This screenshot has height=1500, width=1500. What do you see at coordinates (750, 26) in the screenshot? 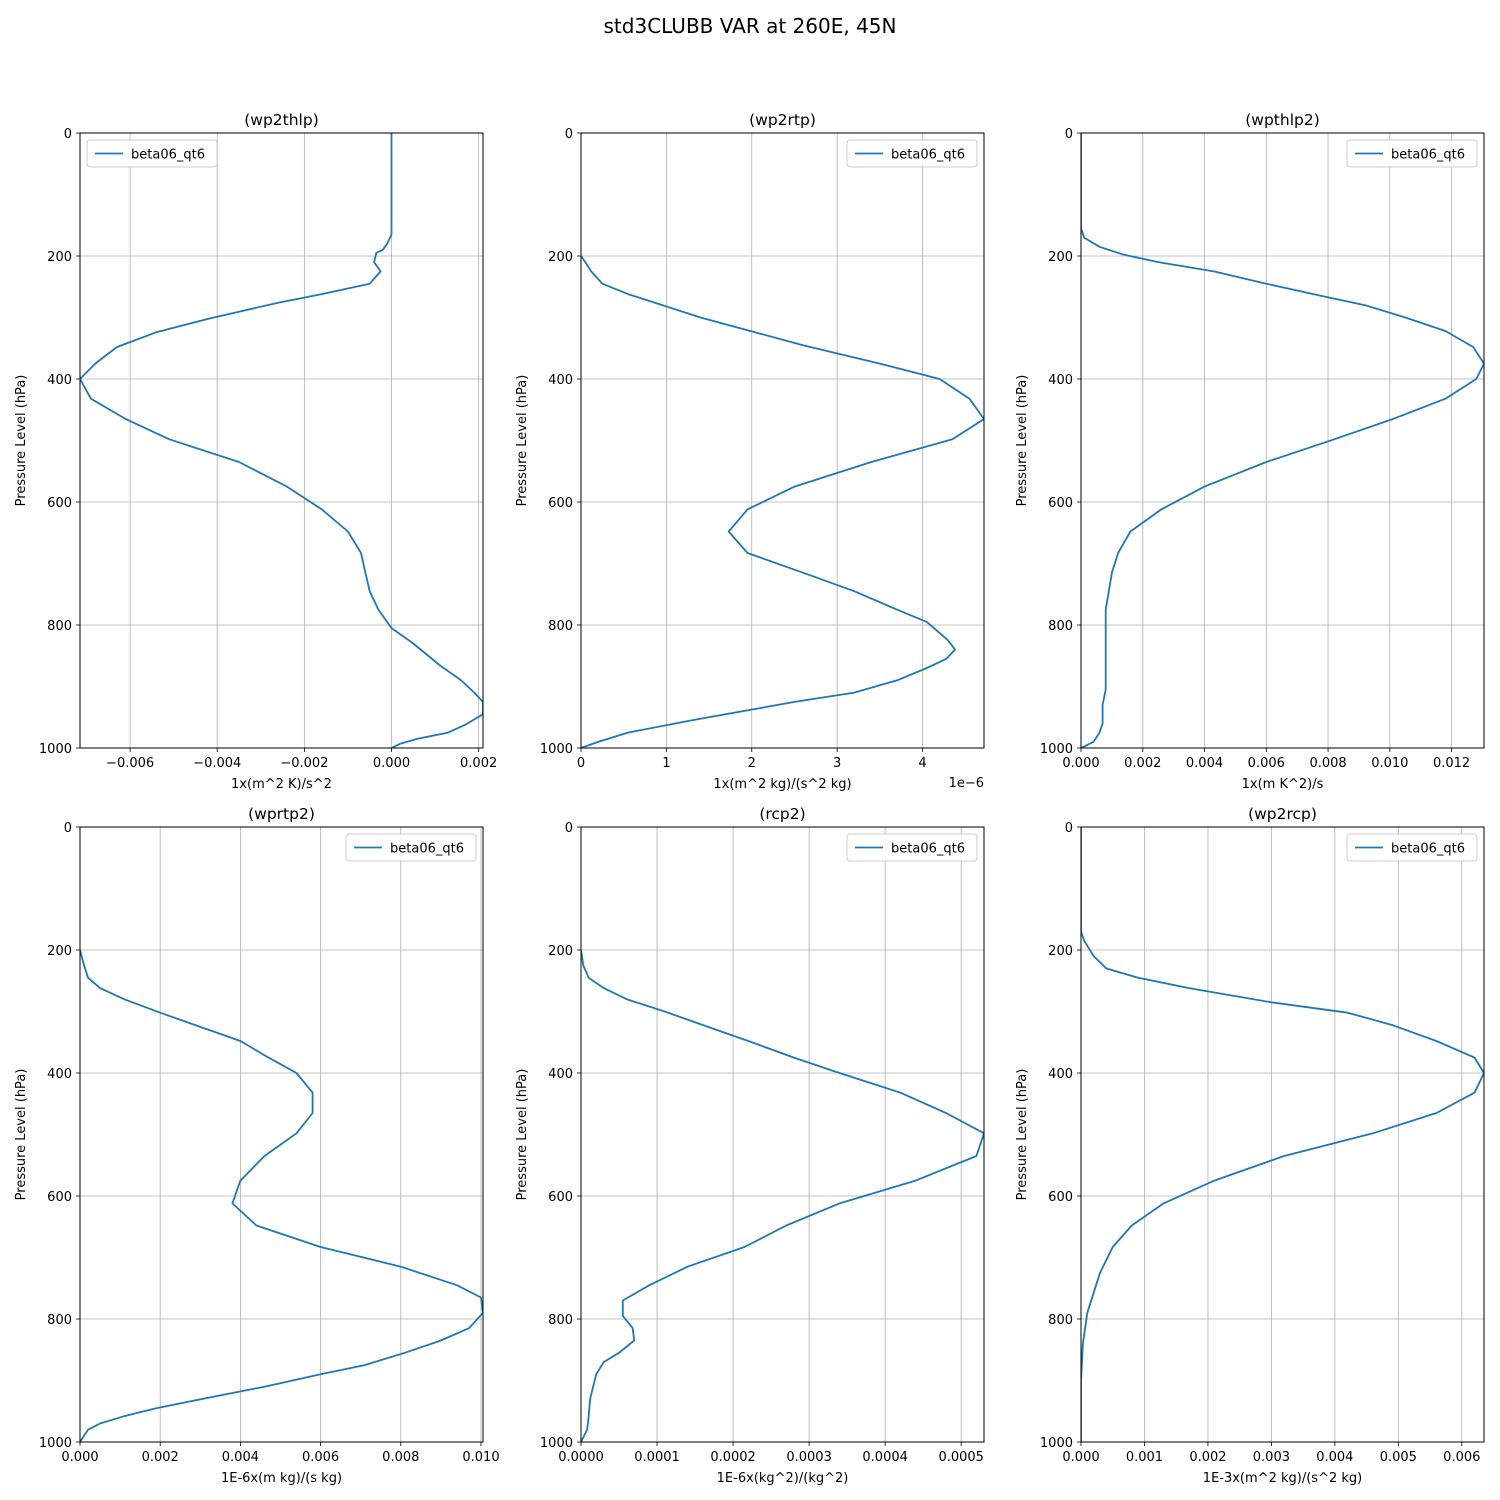
I see `figure-title: std3CLUBB VAR at 260E, 45N` at bounding box center [750, 26].